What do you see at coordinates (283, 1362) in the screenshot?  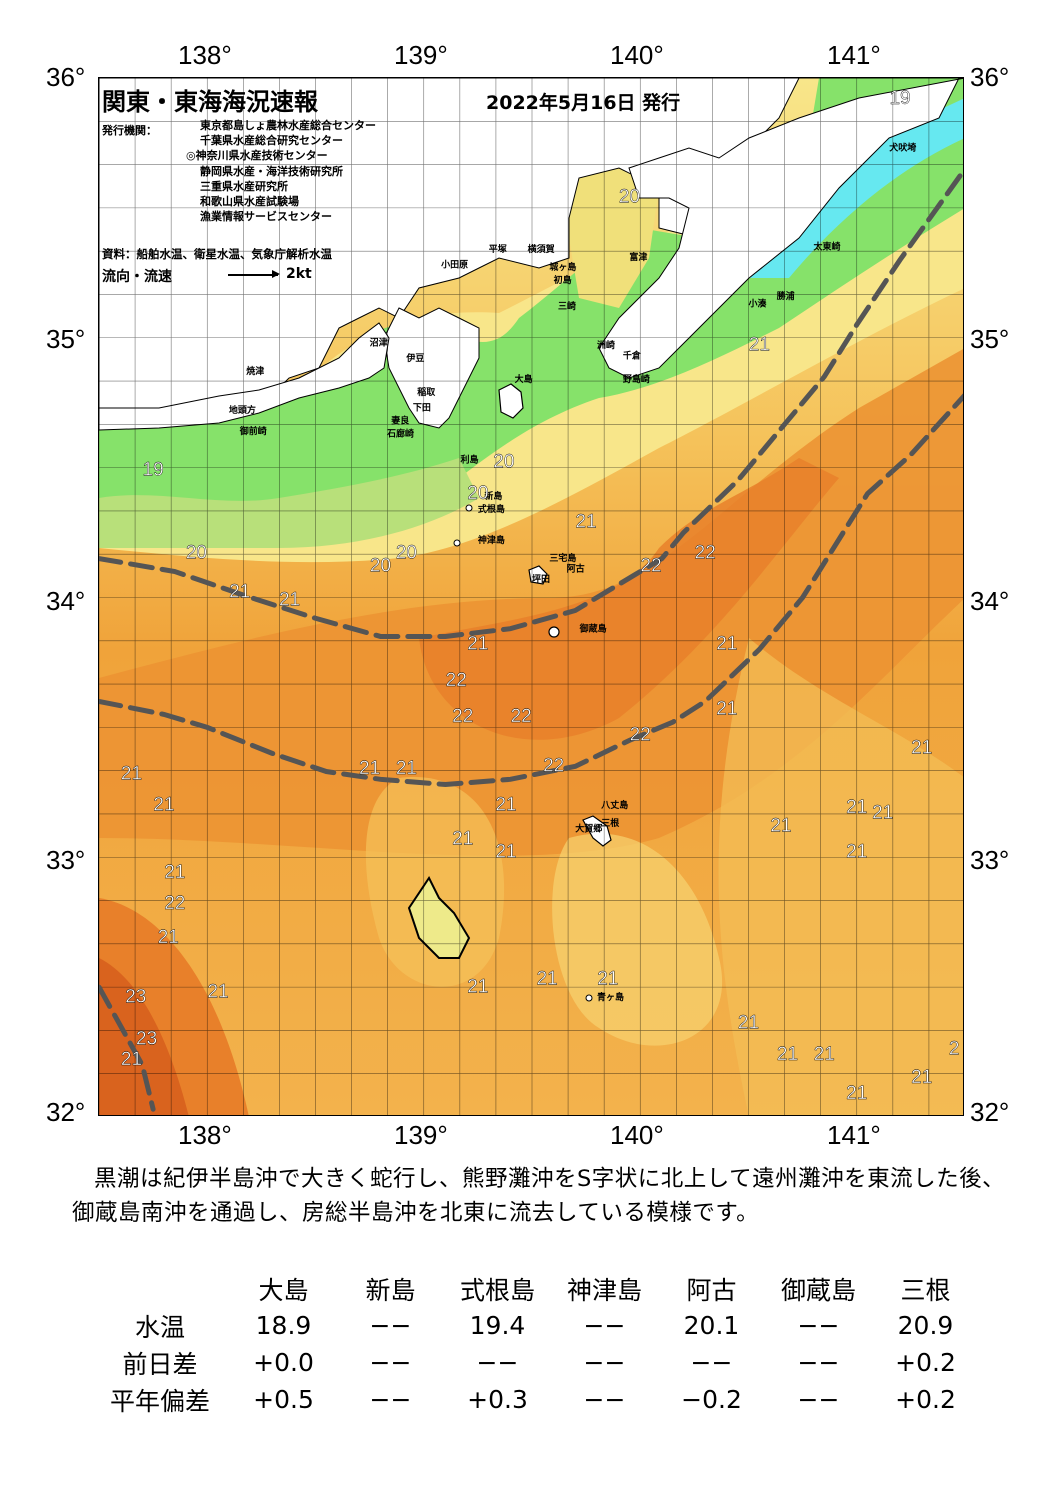 I see `table-cell: +0.0` at bounding box center [283, 1362].